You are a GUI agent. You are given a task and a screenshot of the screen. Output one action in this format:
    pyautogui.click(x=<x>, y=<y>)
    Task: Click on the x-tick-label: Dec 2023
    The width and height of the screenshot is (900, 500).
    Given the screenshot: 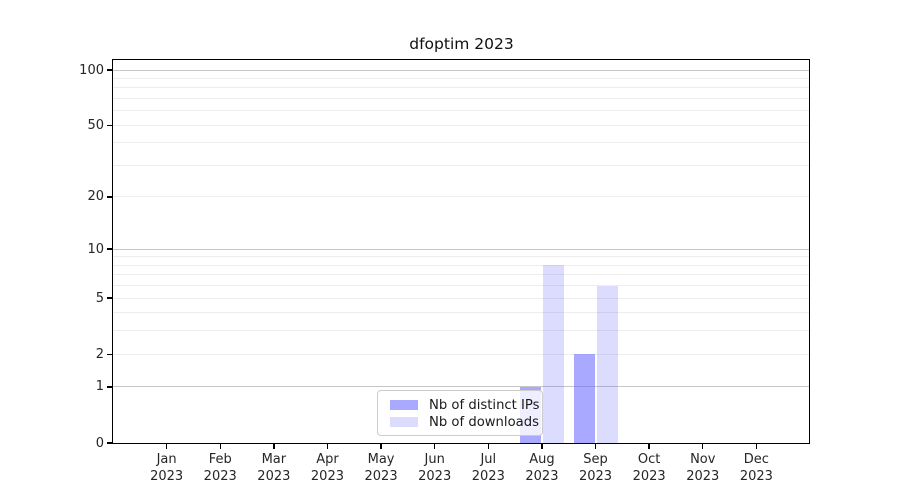 What is the action you would take?
    pyautogui.click(x=756, y=468)
    